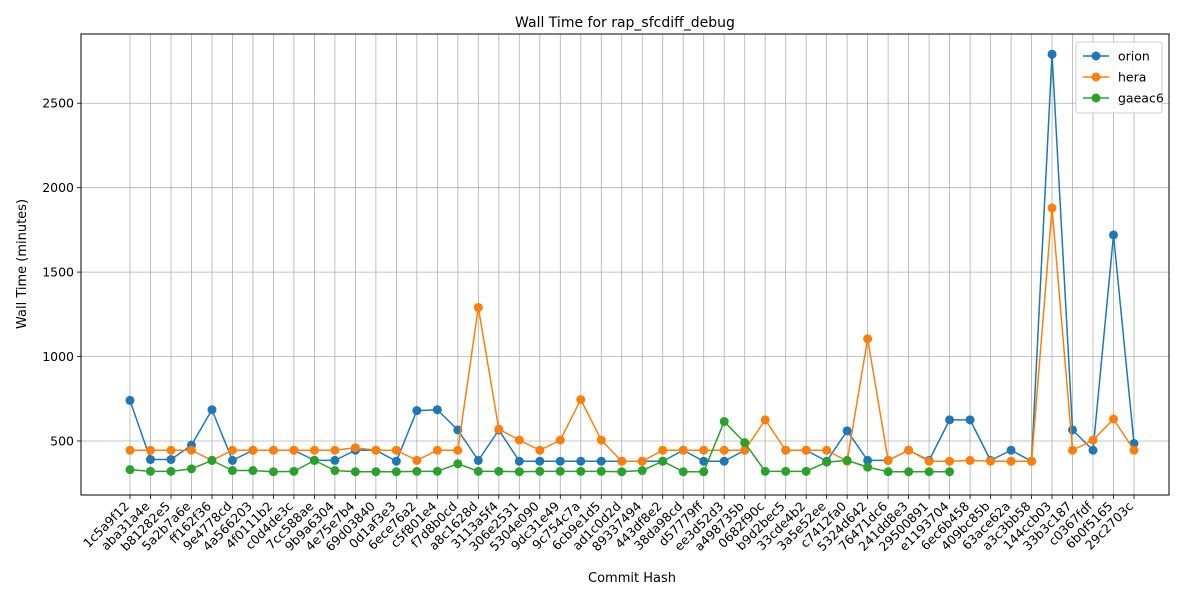 Image resolution: width=1200 pixels, height=600 pixels. Describe the element at coordinates (1123, 98) in the screenshot. I see `legend-item-gaeac6: gaeac6` at that location.